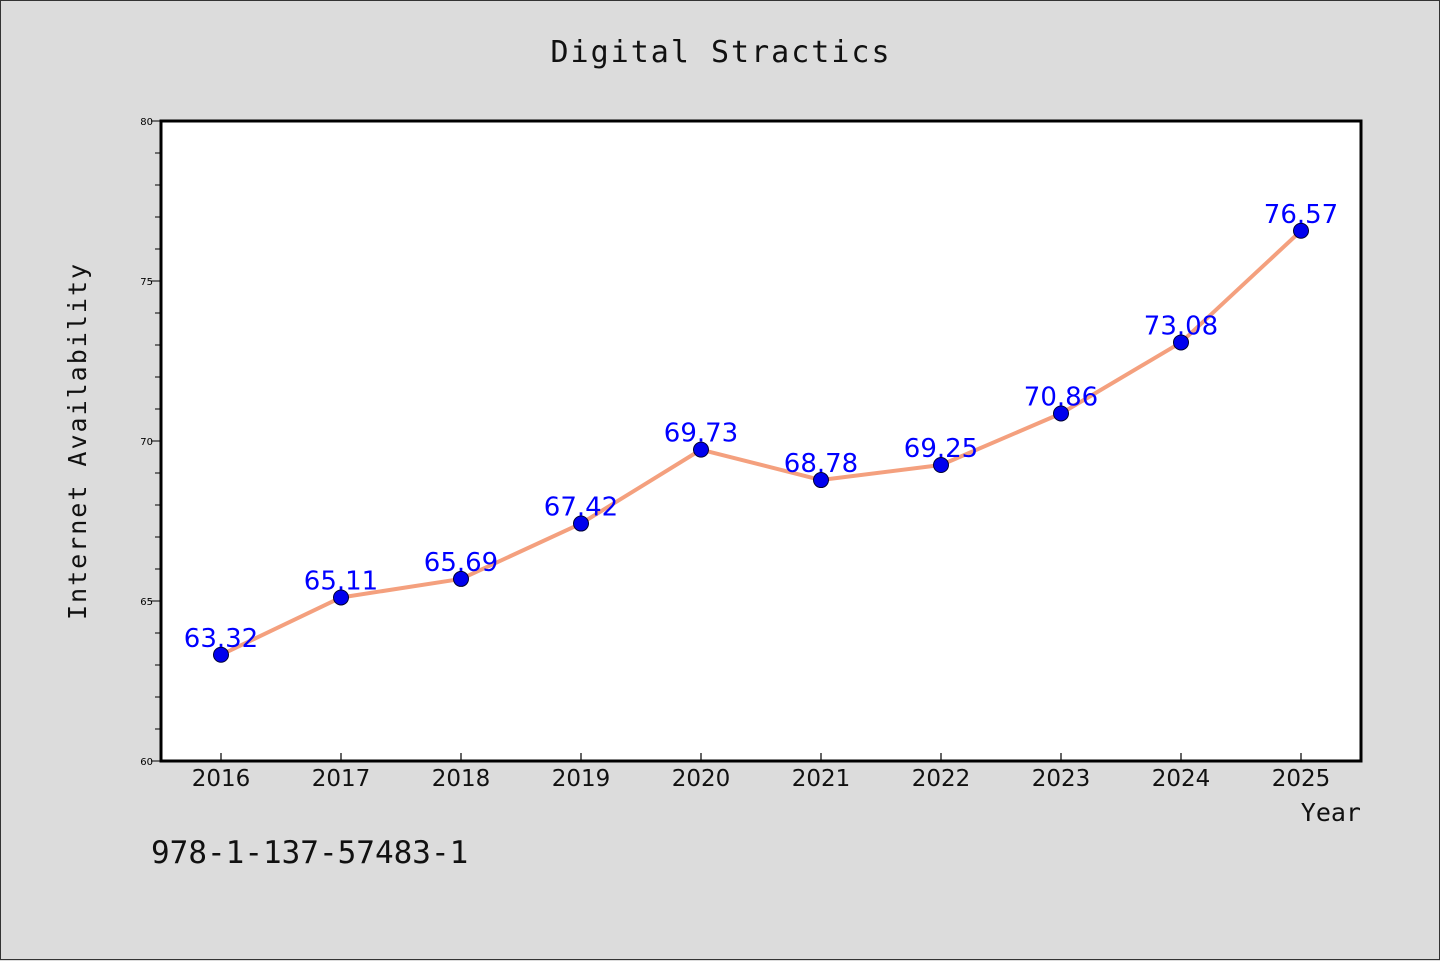  Describe the element at coordinates (461, 779) in the screenshot. I see `x-tick-label: 2018` at that location.